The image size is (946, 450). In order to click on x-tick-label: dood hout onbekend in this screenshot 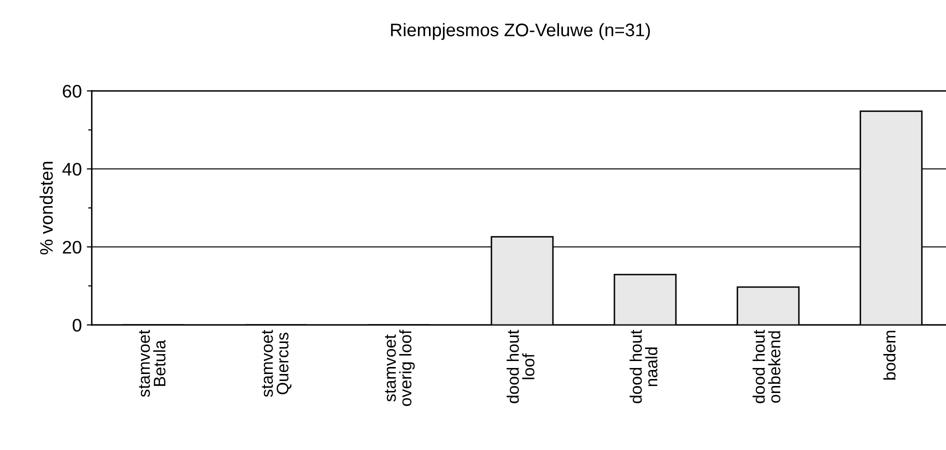, I will do `click(766, 367)`.